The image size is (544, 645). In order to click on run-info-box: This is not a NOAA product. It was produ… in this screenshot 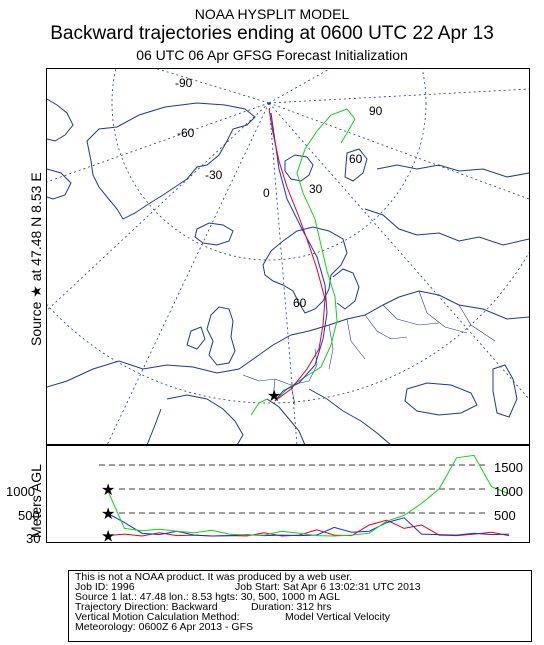, I will do `click(300, 606)`.